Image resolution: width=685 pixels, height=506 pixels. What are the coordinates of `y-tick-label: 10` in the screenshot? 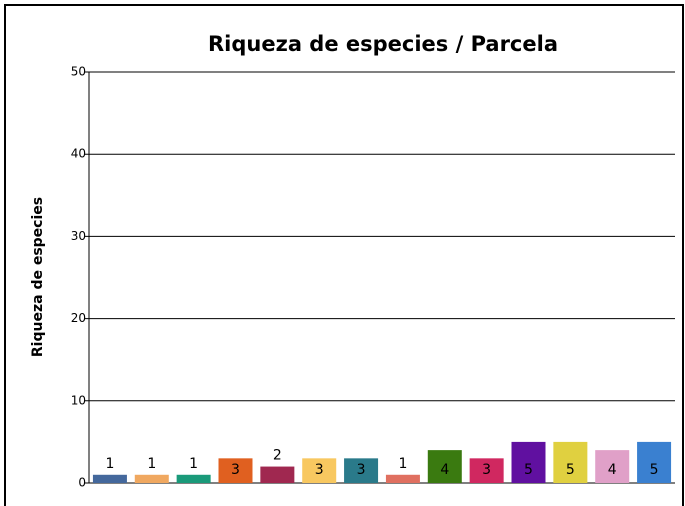 It's located at (78, 400).